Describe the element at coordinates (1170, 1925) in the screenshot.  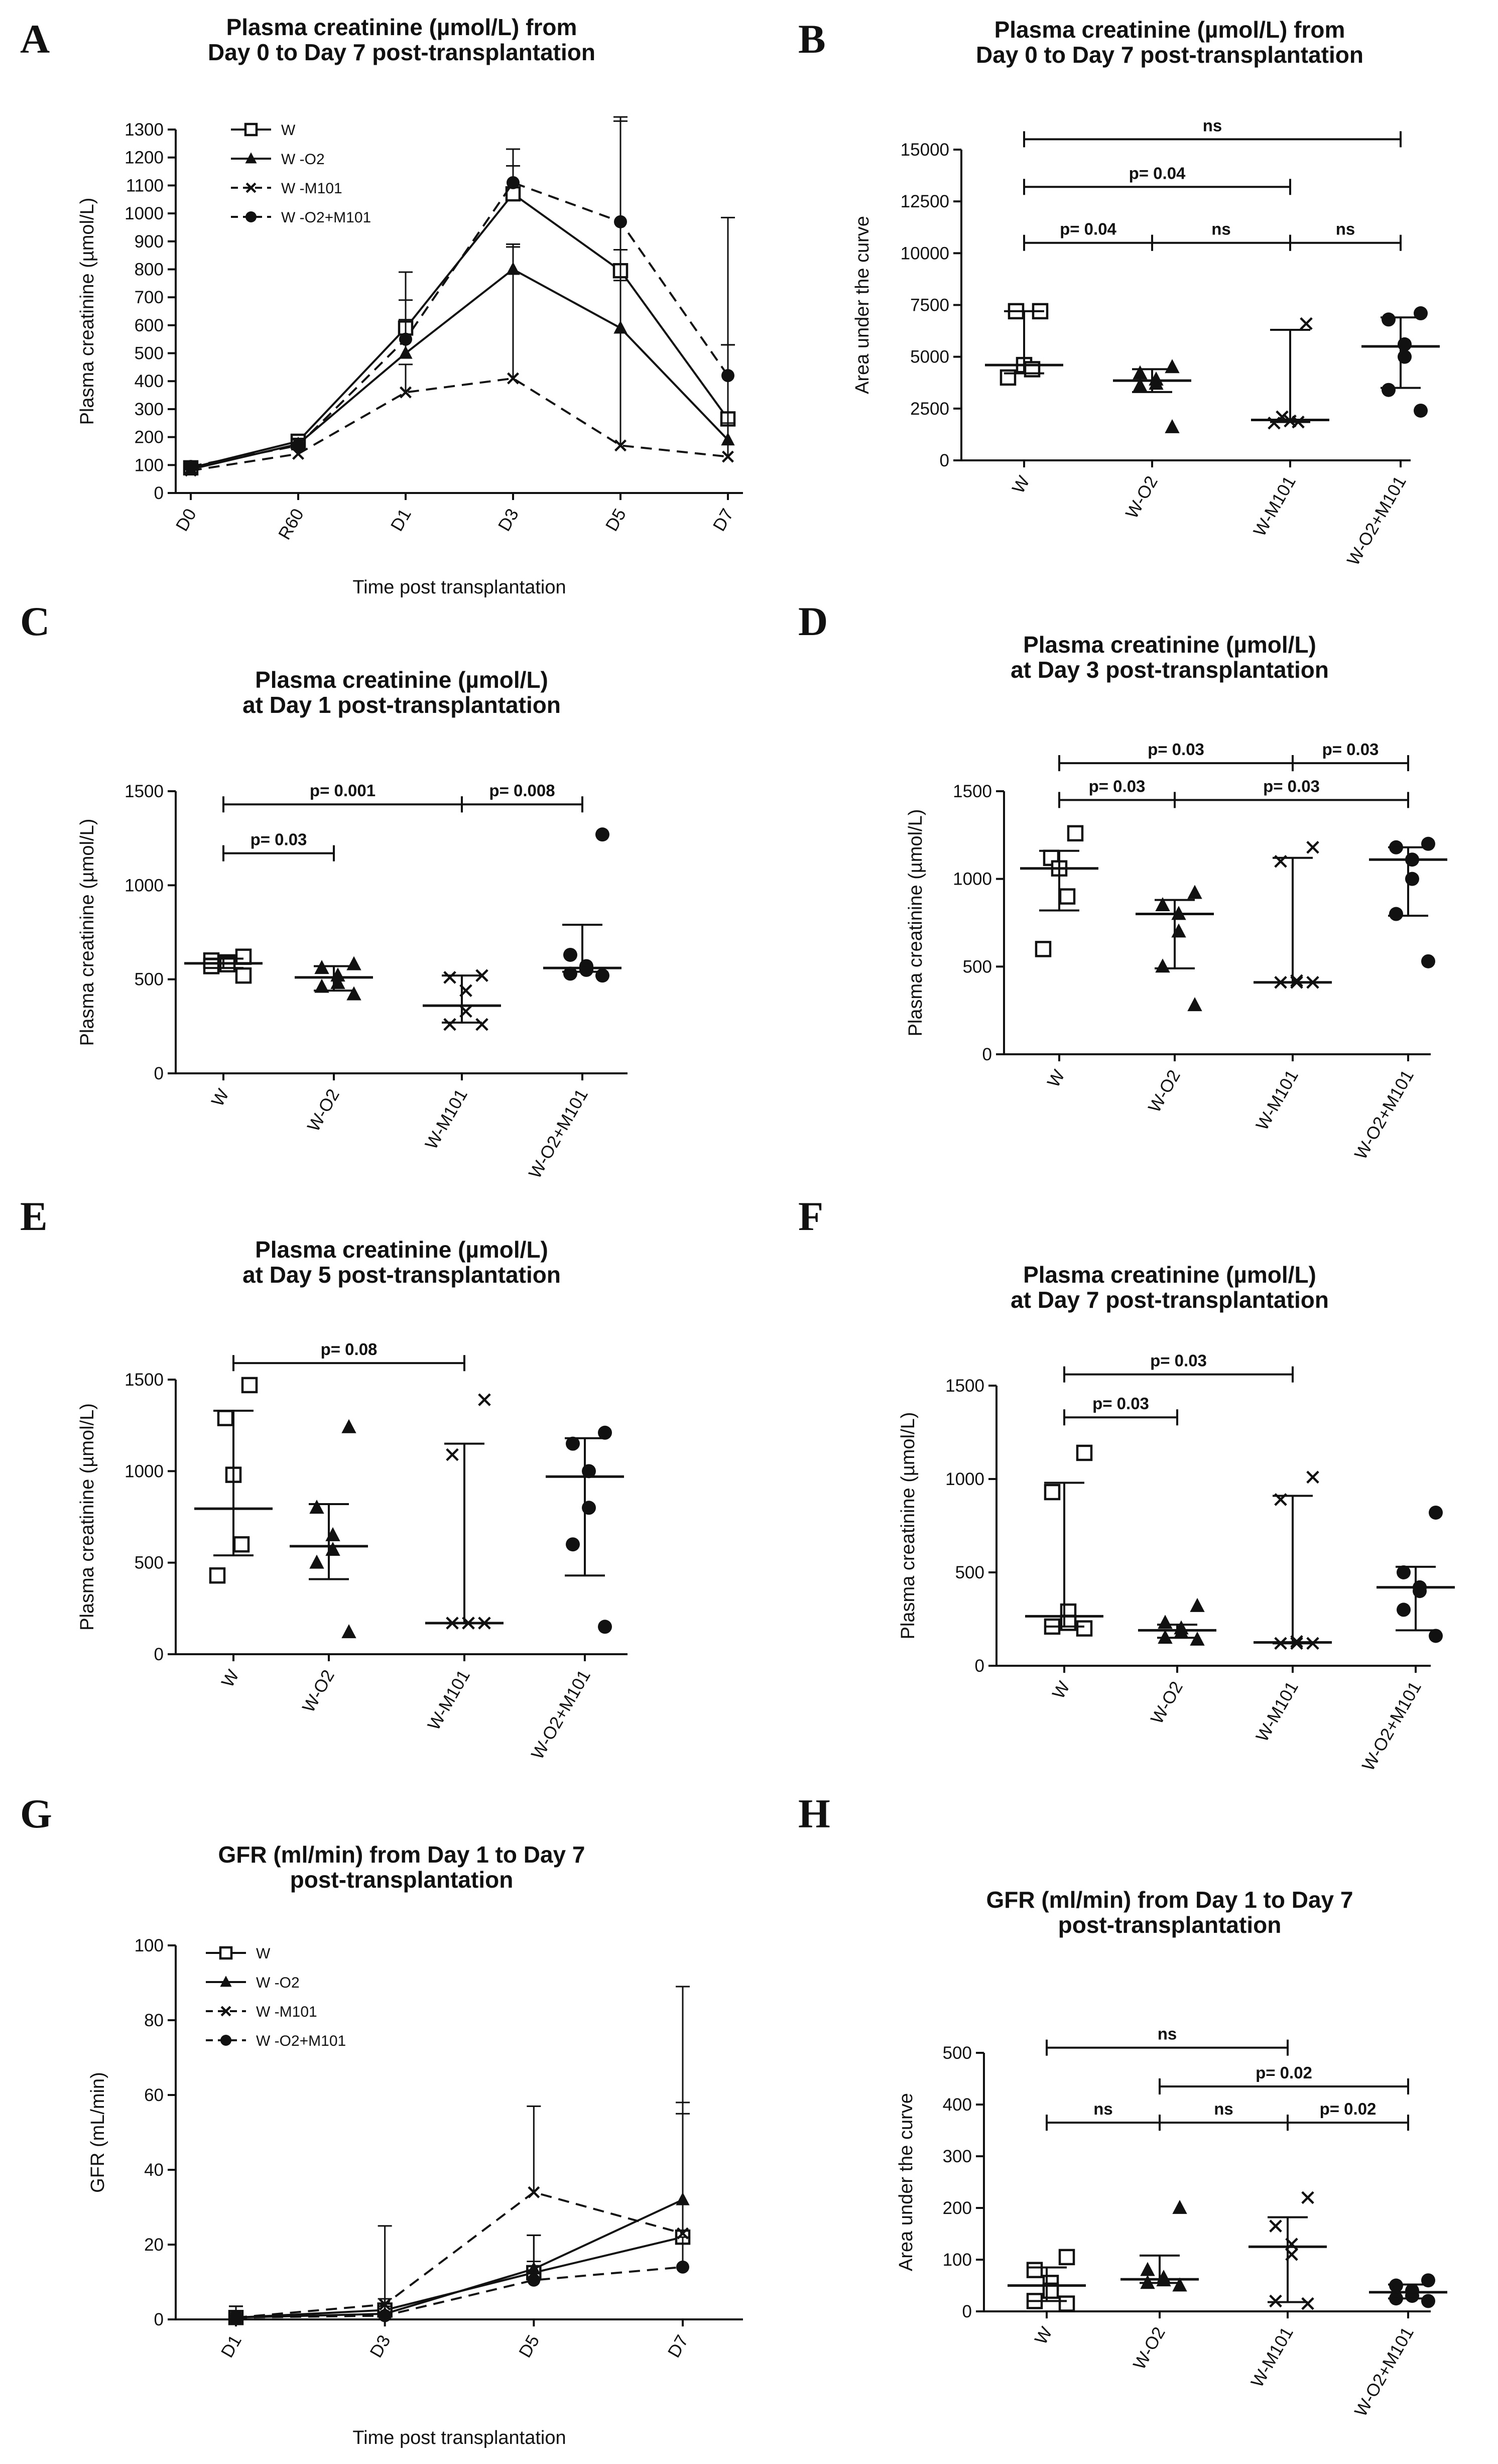
I see `chart-title: post-transplantation` at that location.